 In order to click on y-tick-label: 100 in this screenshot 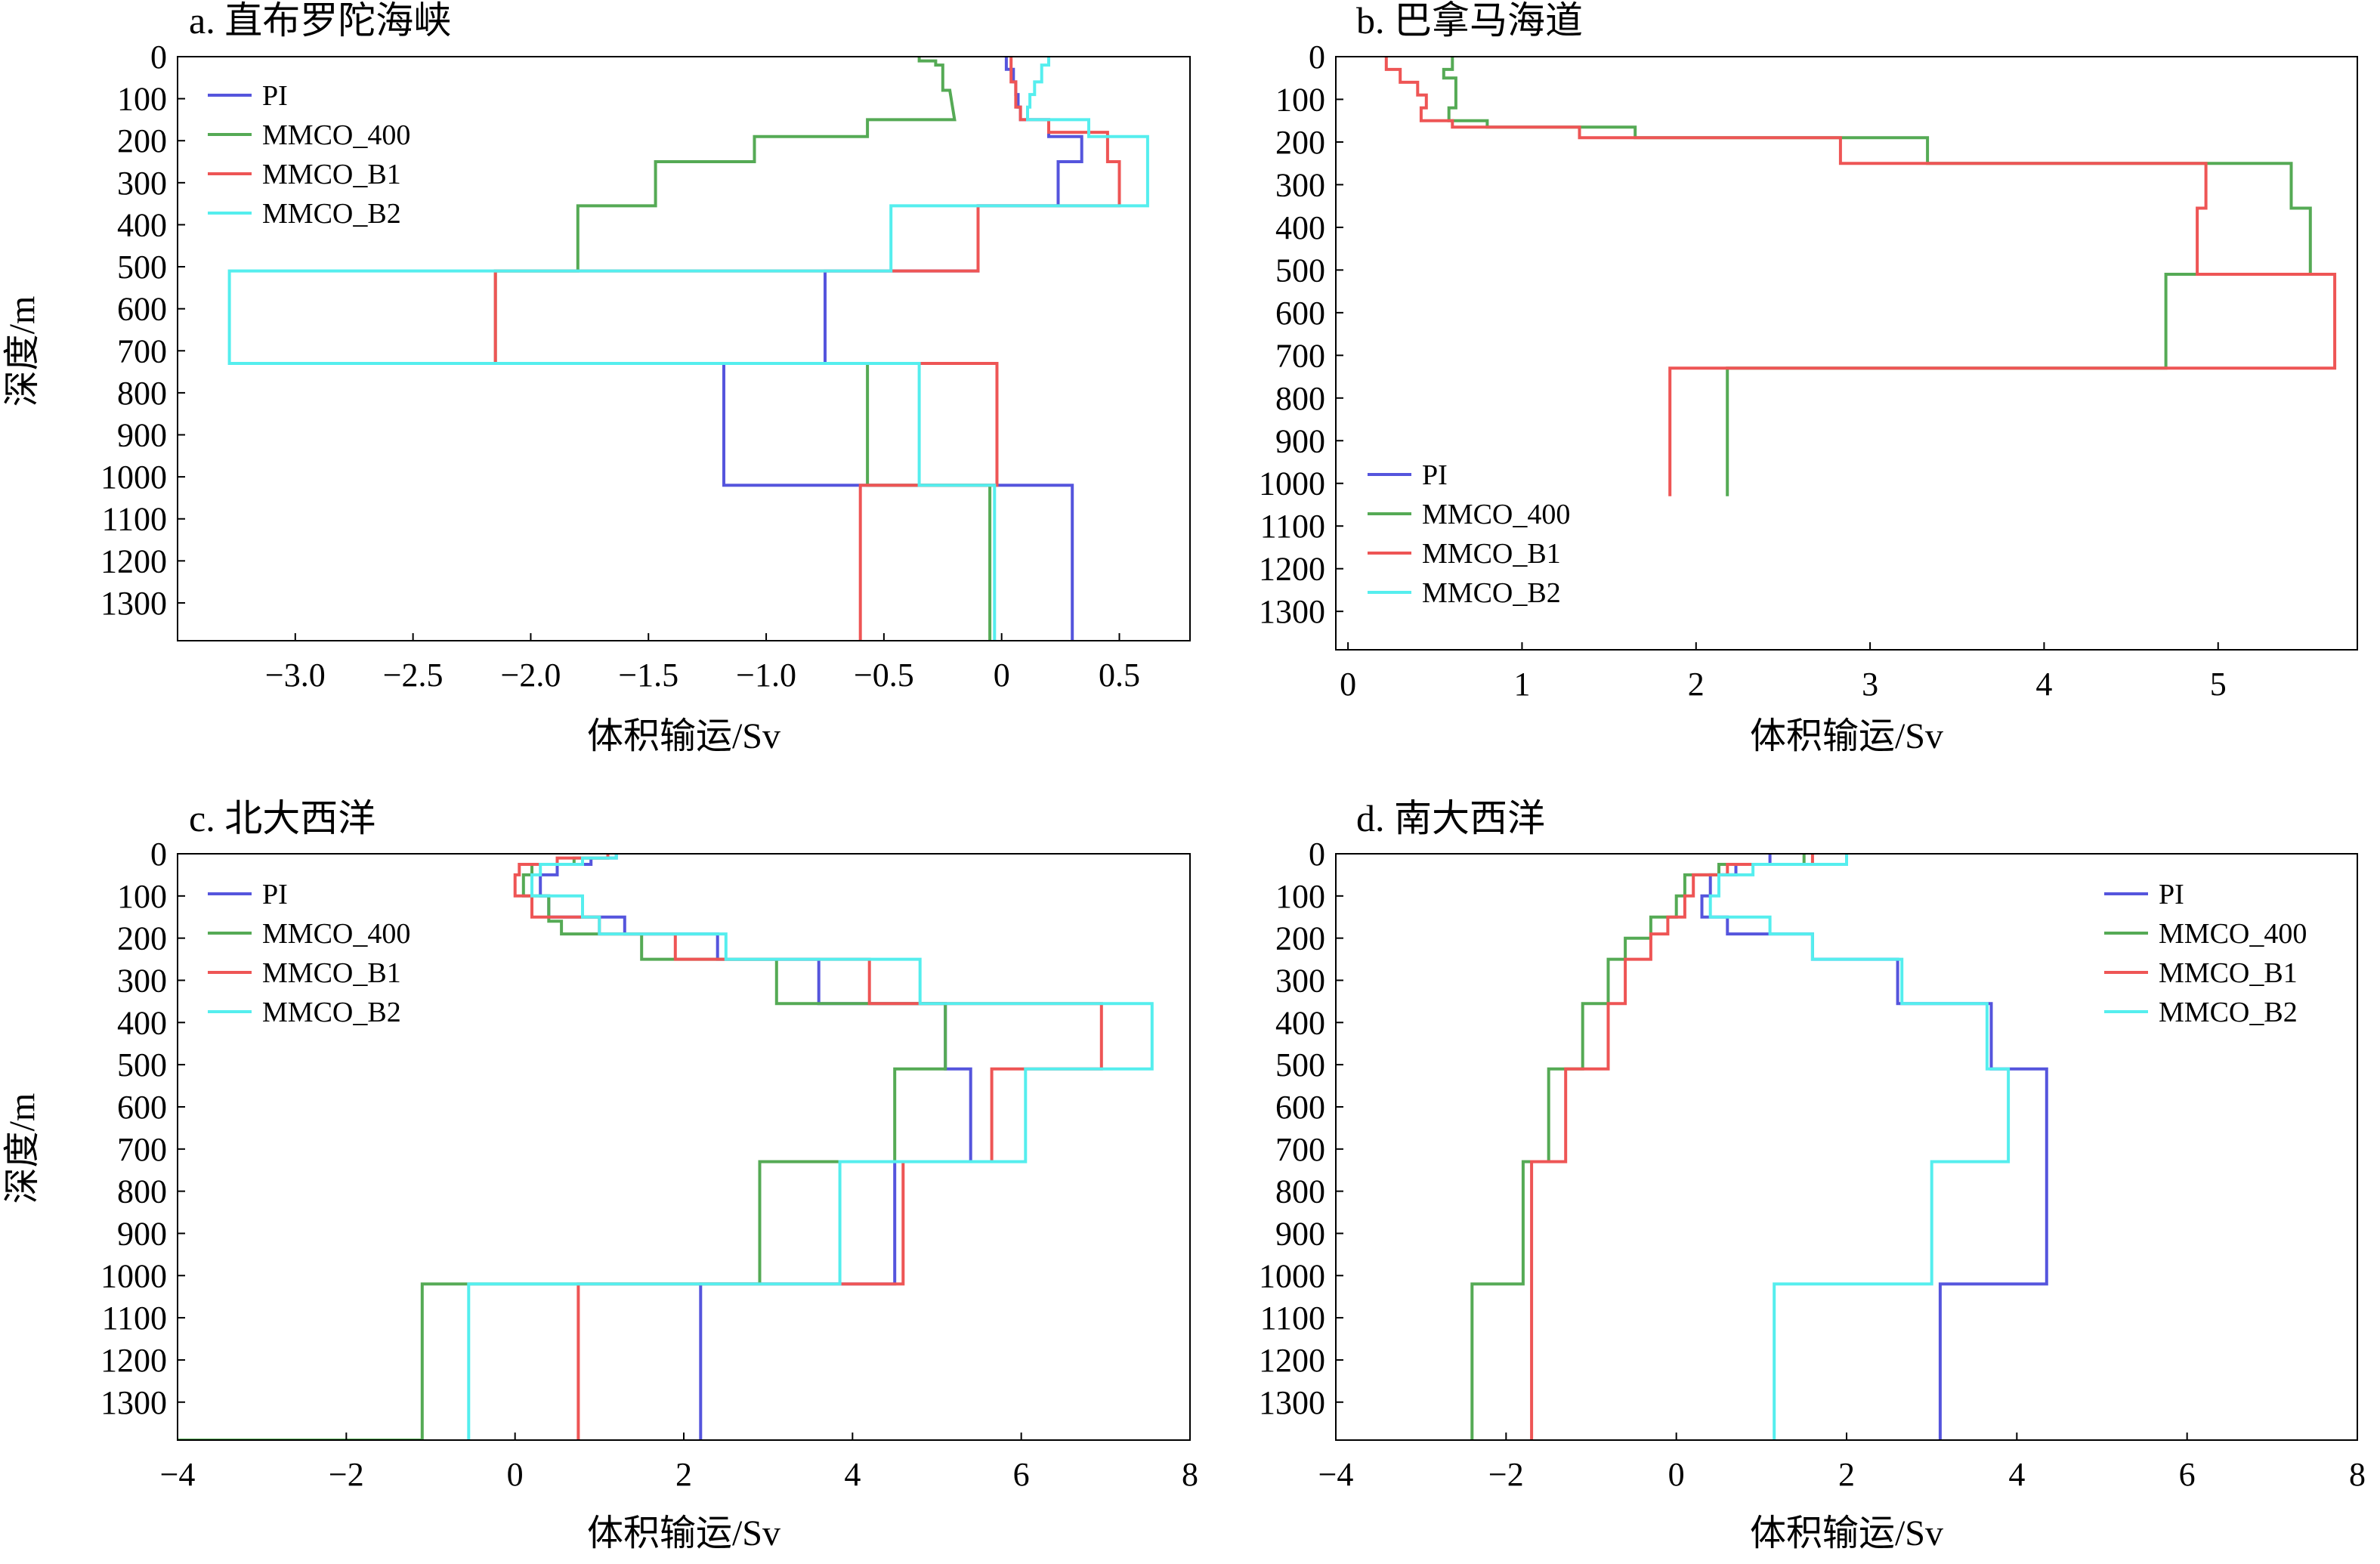, I will do `click(142, 896)`.